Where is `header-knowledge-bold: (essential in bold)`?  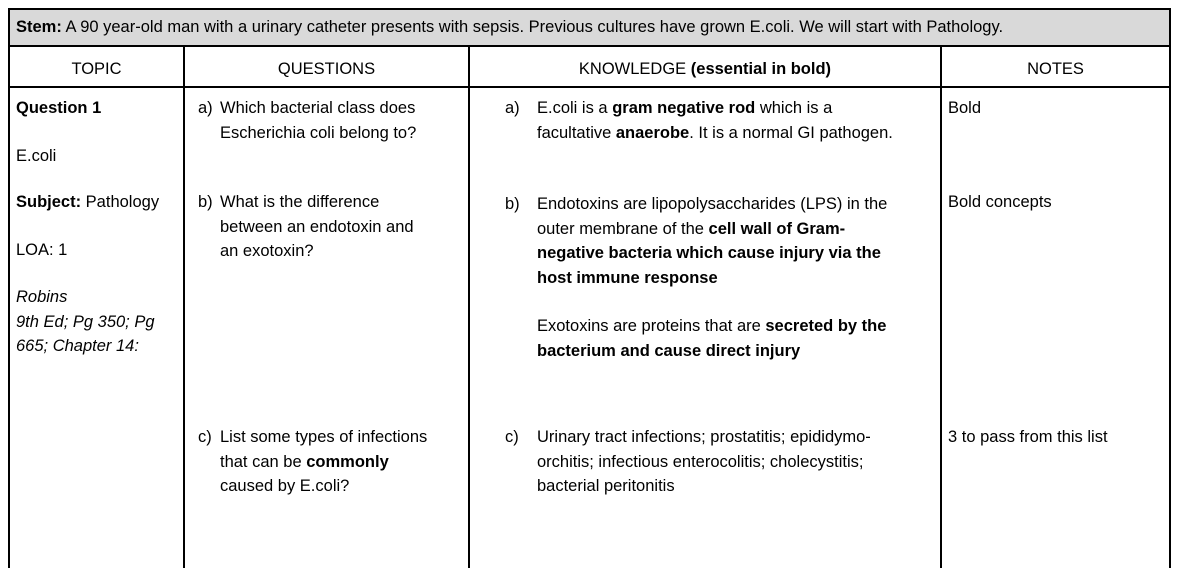
header-knowledge-bold: (essential in bold) is located at coordinates (761, 69).